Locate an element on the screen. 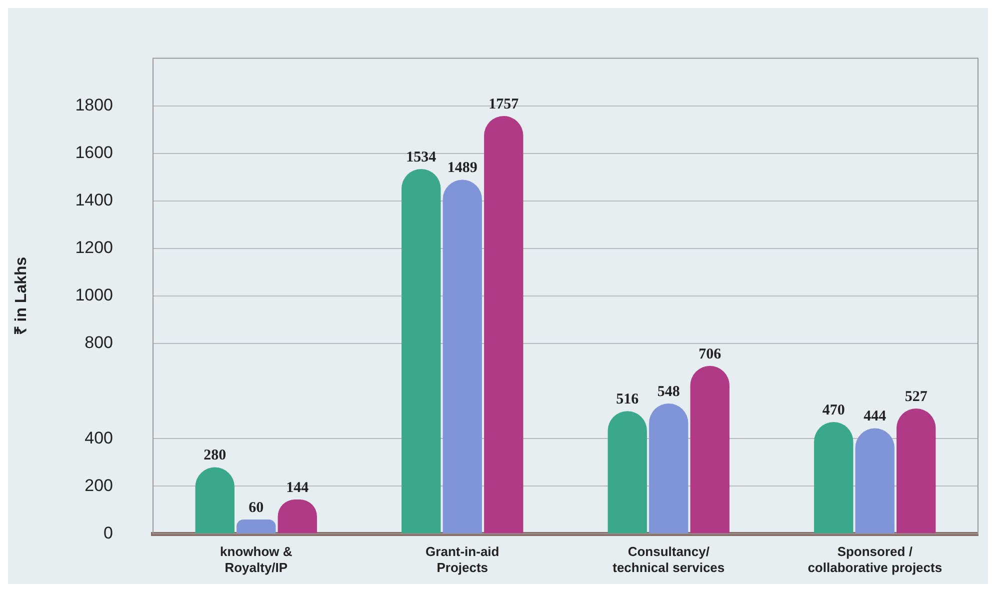 The width and height of the screenshot is (997, 594). data-label: 144 is located at coordinates (298, 488).